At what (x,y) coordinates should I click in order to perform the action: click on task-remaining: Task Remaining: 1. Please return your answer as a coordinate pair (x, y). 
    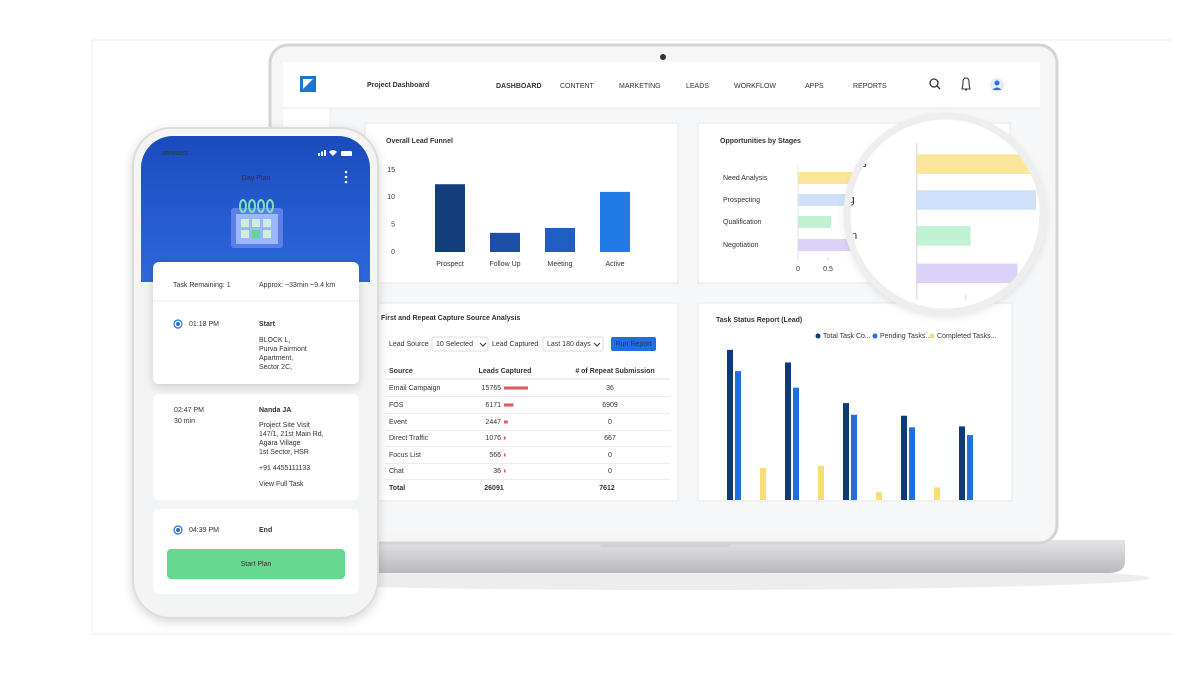
    Looking at the image, I should click on (202, 285).